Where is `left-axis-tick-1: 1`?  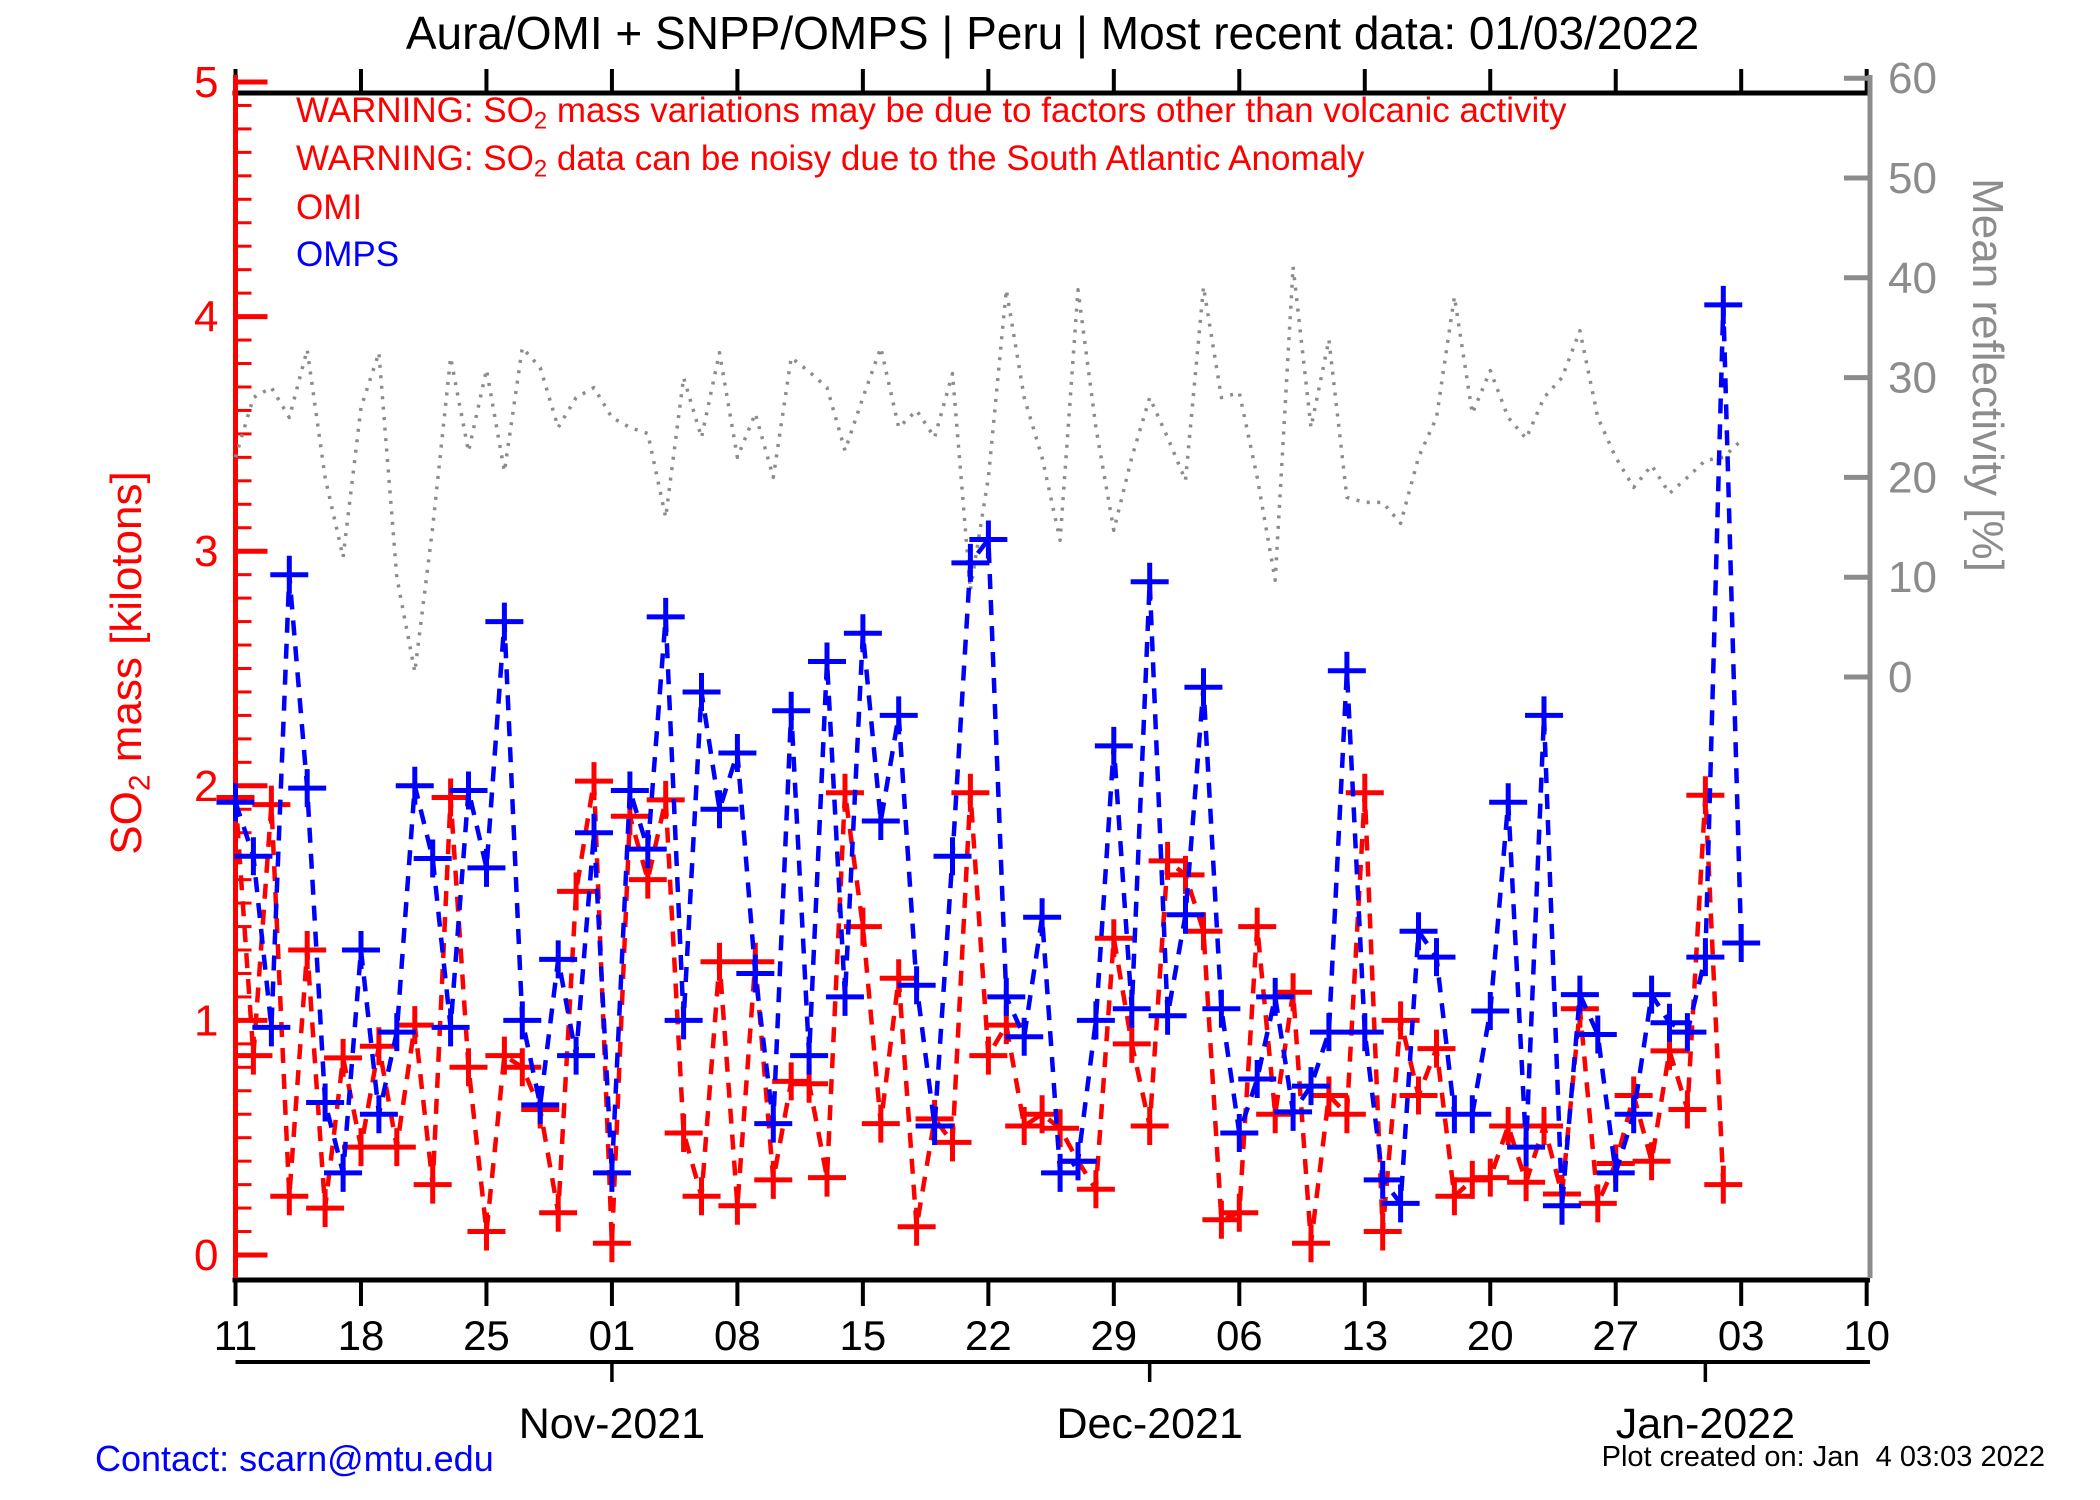
left-axis-tick-1: 1 is located at coordinates (206, 1020).